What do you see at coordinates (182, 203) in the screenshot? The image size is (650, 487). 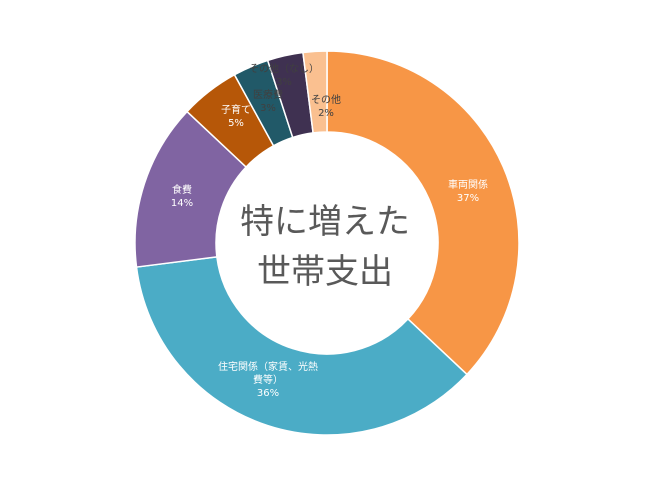 I see `slice-value-label-2: 14%` at bounding box center [182, 203].